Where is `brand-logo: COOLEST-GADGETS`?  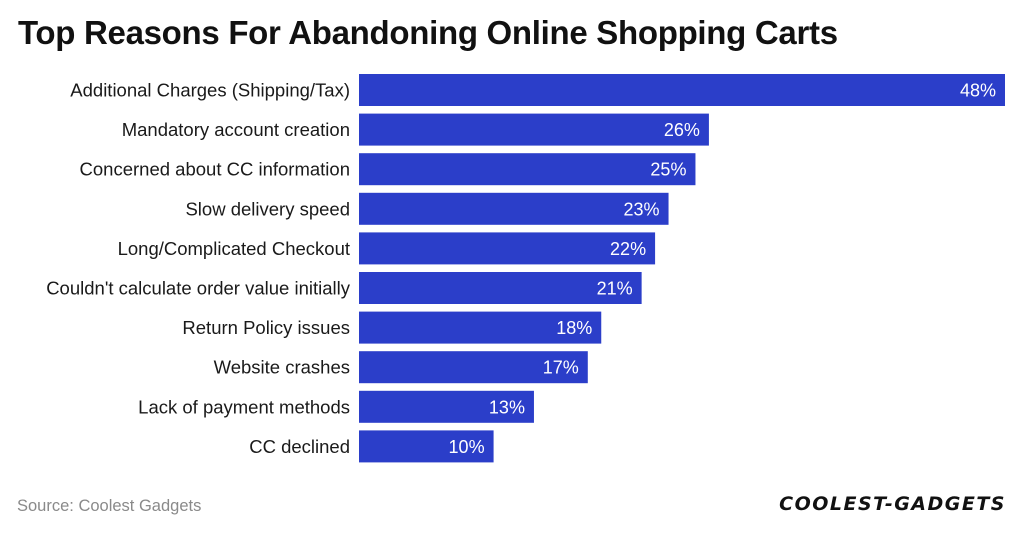 brand-logo: COOLEST-GADGETS is located at coordinates (892, 504).